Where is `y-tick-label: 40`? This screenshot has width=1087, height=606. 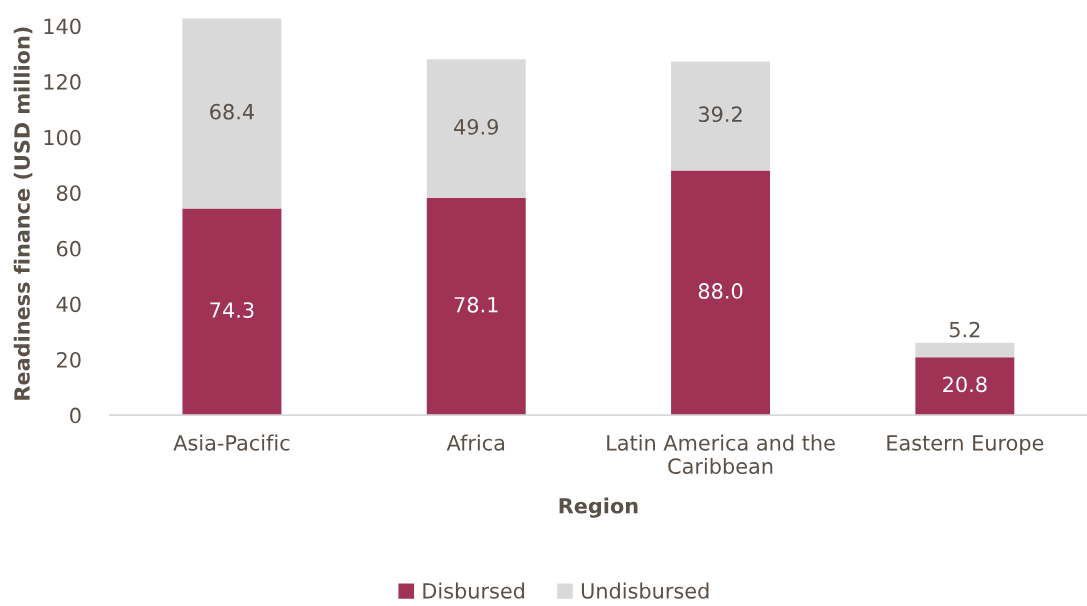 y-tick-label: 40 is located at coordinates (68, 304).